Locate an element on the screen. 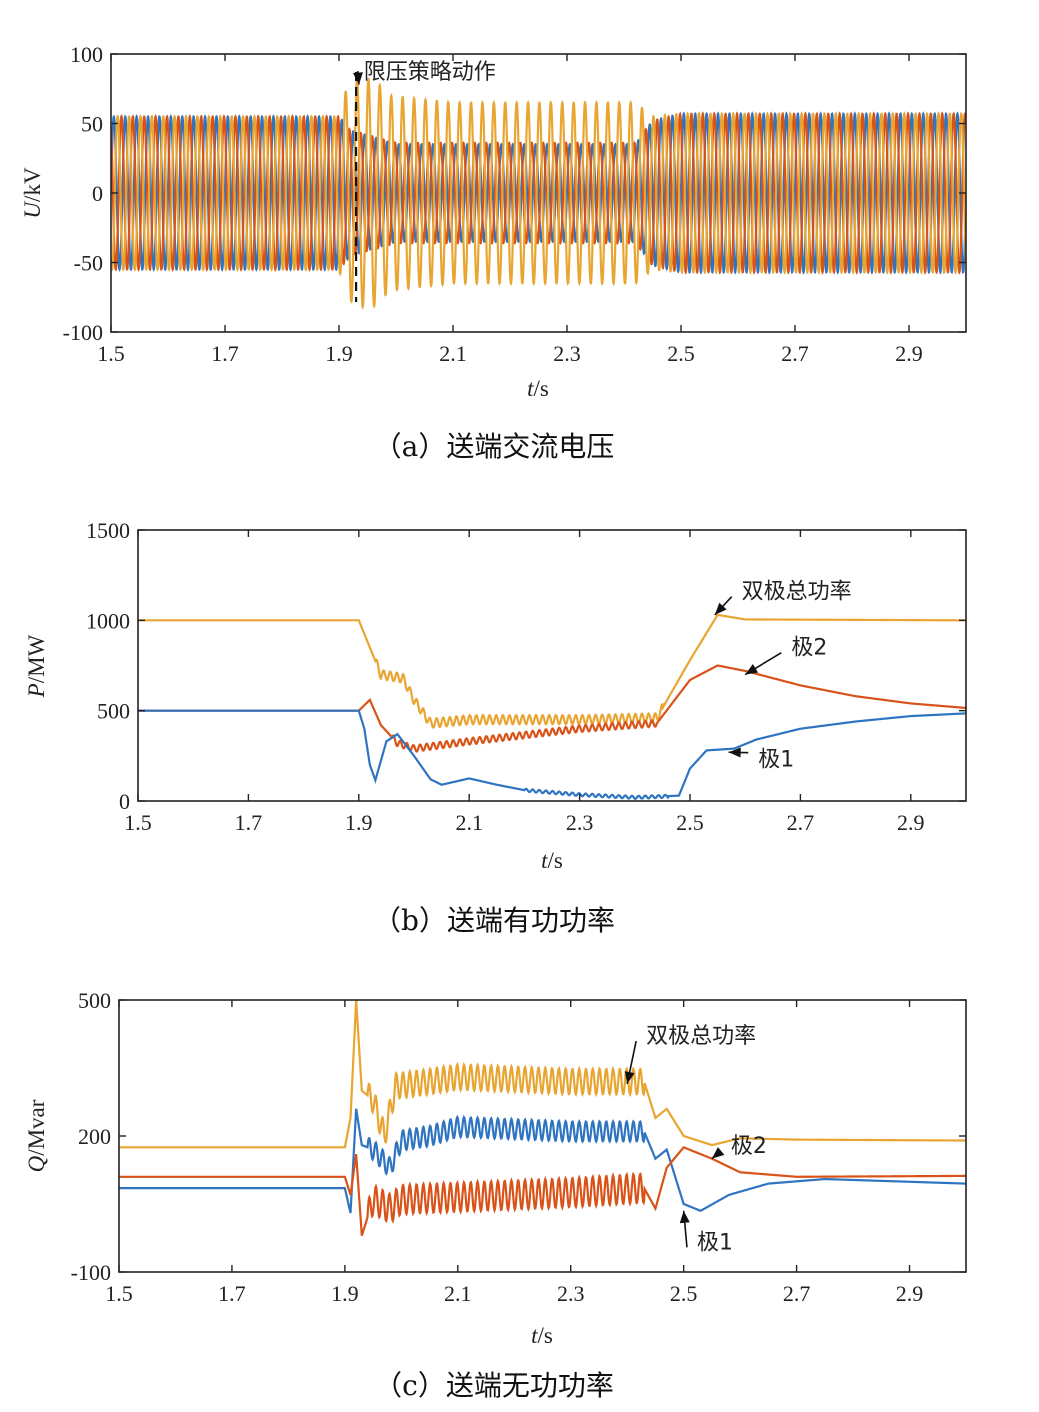 This screenshot has width=1039, height=1412. series-group-b is located at coordinates (552, 706).